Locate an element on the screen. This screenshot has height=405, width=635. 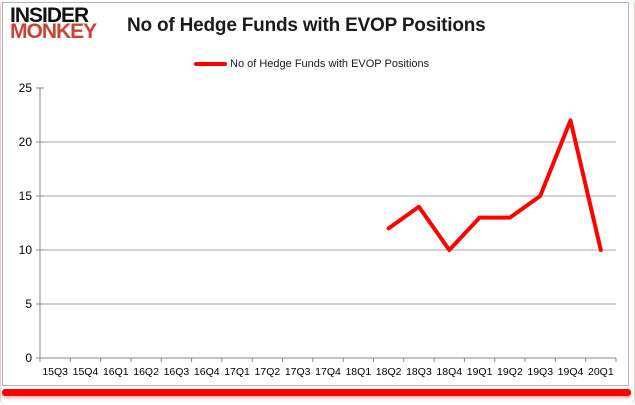
y-axis-label: 20 is located at coordinates (26, 142).